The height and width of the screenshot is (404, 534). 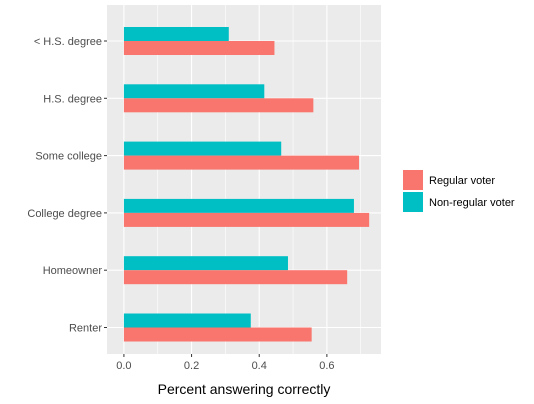 I want to click on y-tick-label: Renter, so click(x=85, y=329).